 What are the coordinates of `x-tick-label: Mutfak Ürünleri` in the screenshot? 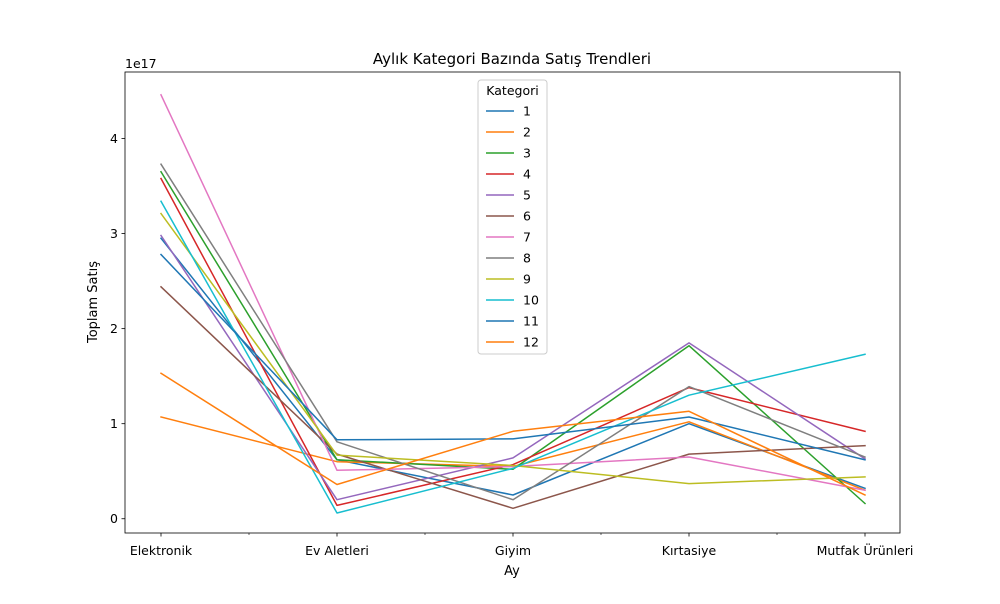 It's located at (865, 550).